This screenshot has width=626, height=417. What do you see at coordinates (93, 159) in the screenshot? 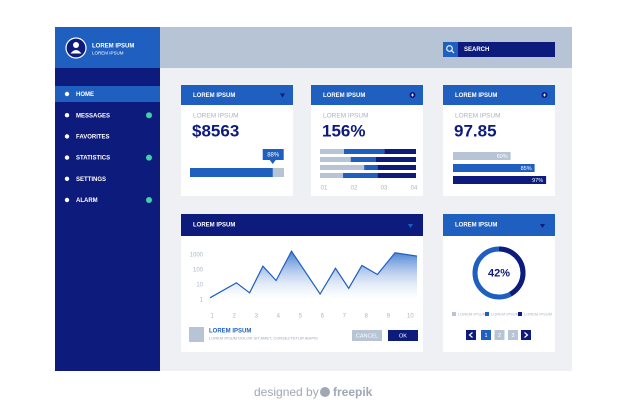
I see `menu-label: STATISTICS` at bounding box center [93, 159].